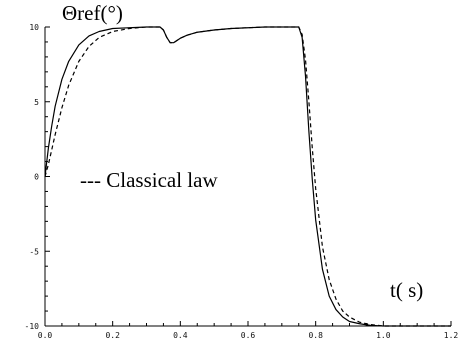 This screenshot has height=347, width=463. What do you see at coordinates (112, 335) in the screenshot?
I see `x-tick-label: 0.2` at bounding box center [112, 335].